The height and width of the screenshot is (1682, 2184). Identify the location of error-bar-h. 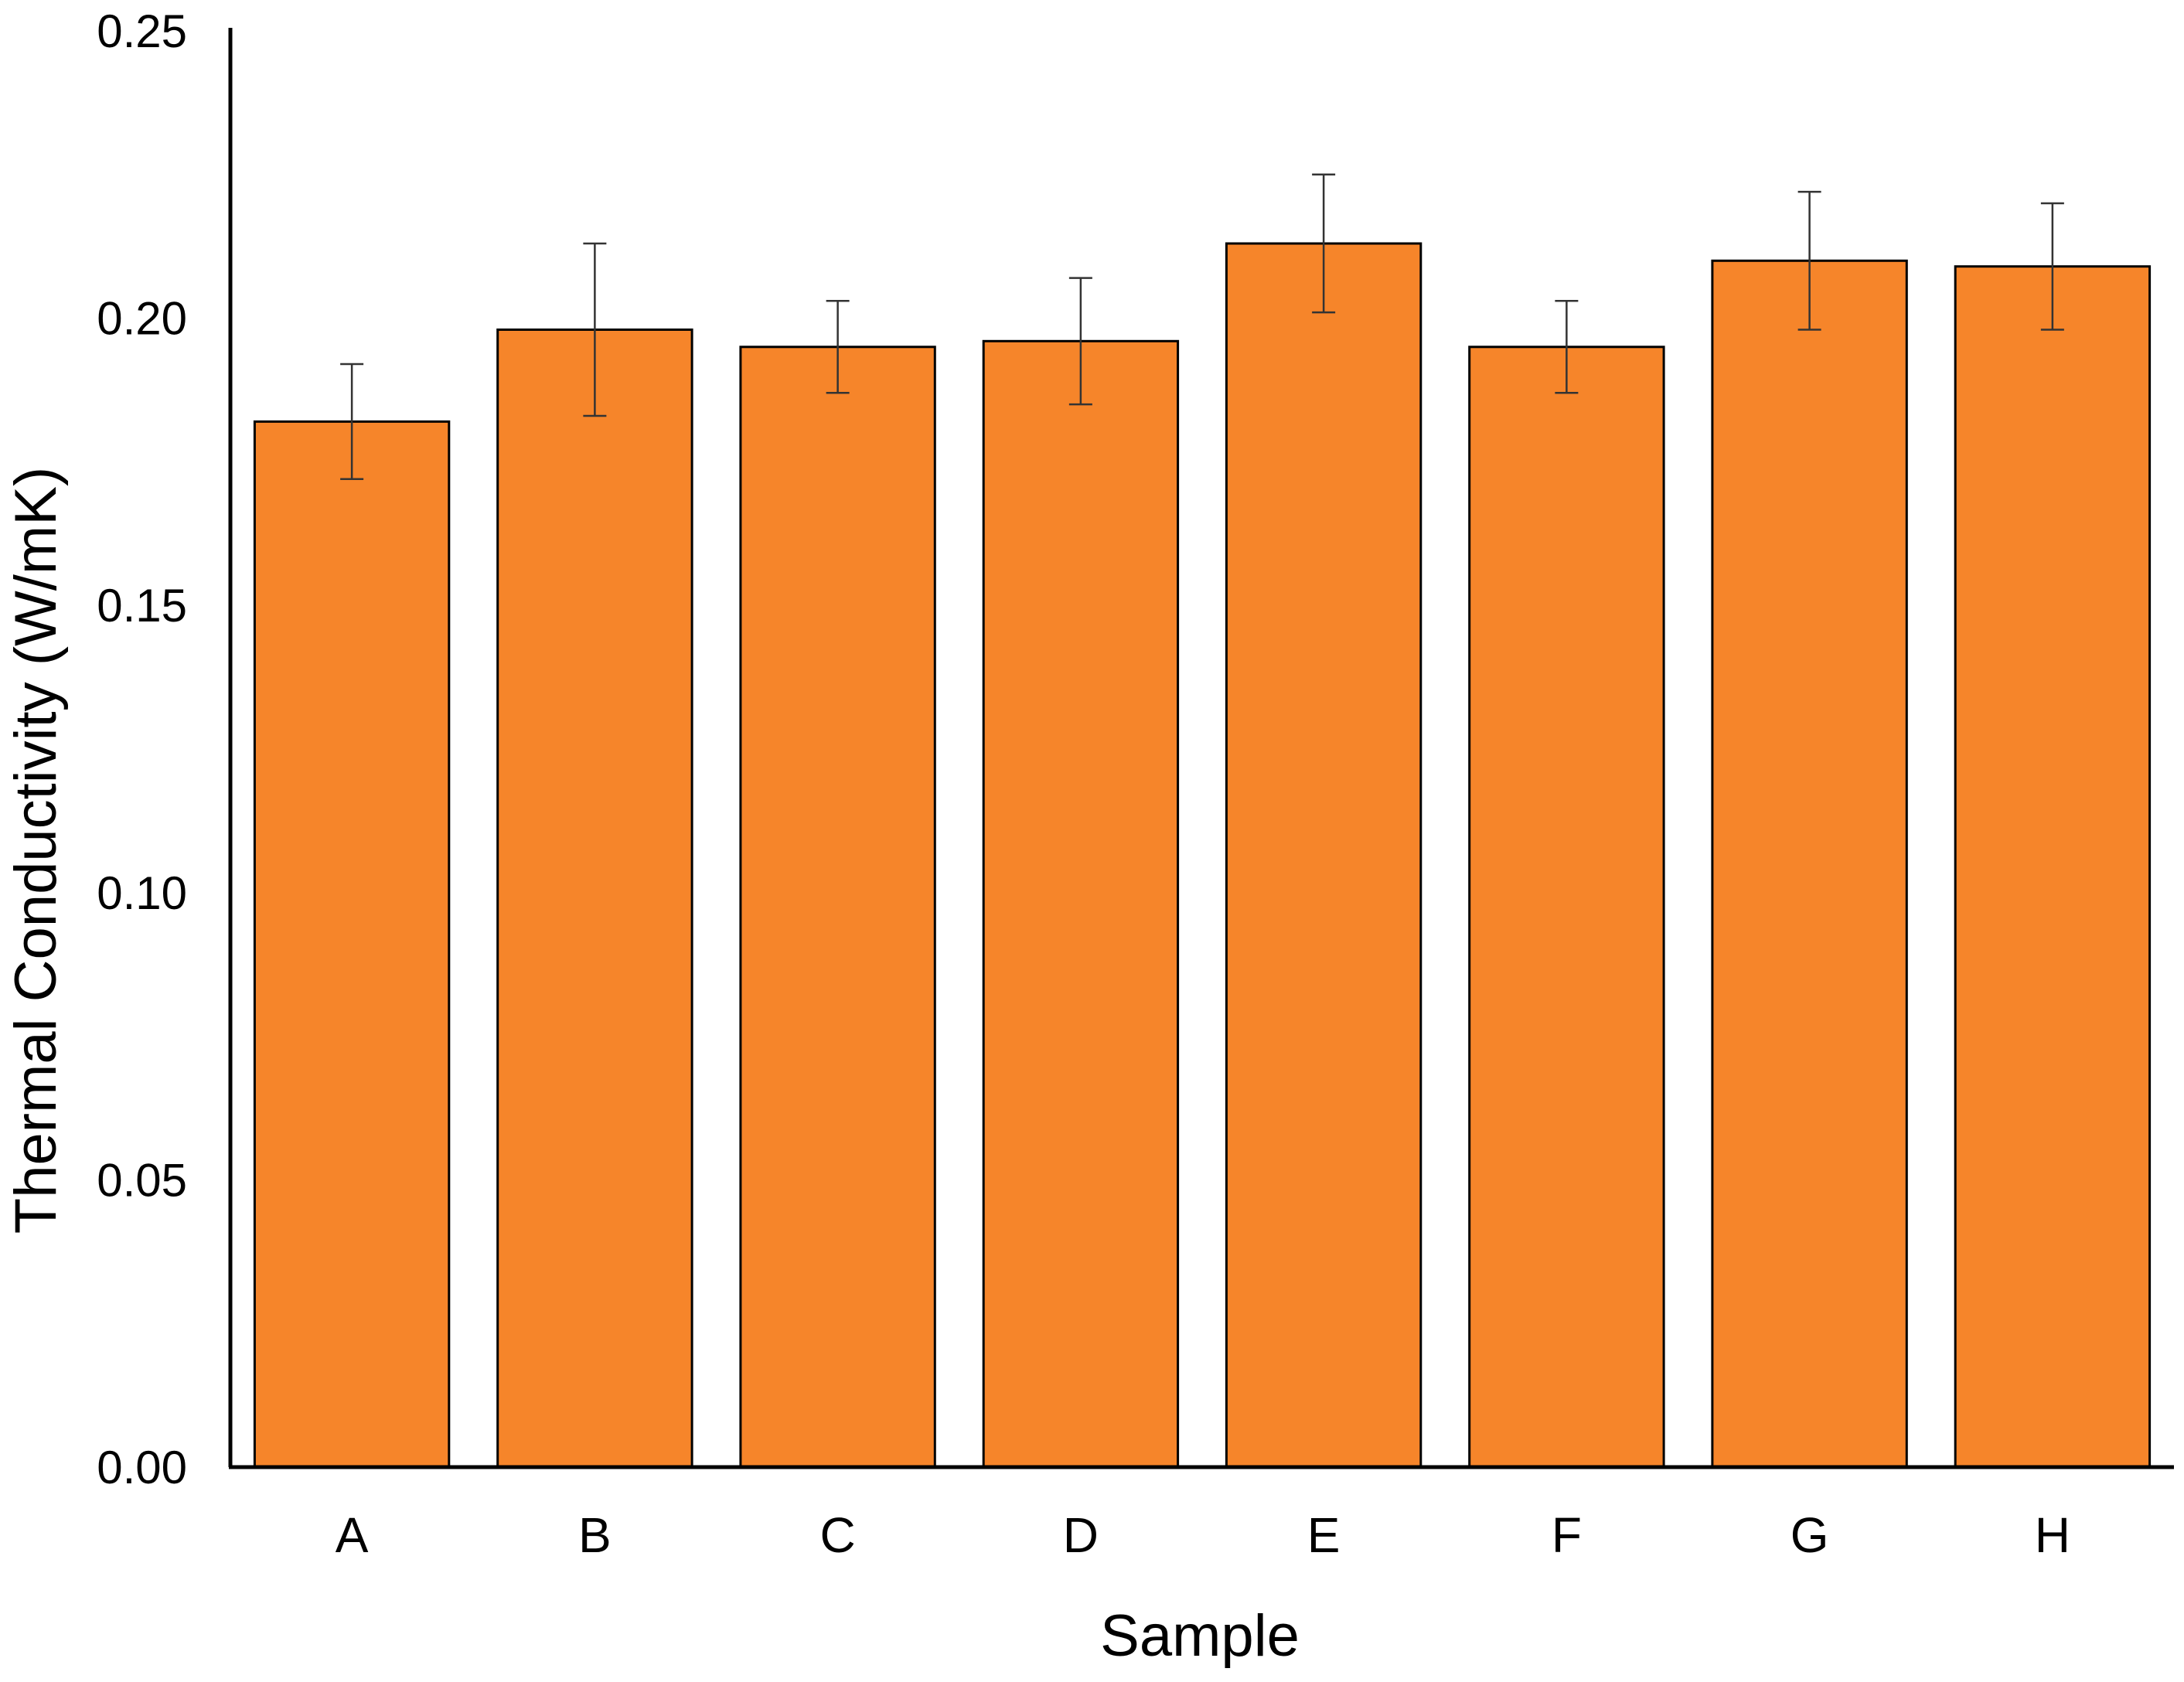
(2052, 266).